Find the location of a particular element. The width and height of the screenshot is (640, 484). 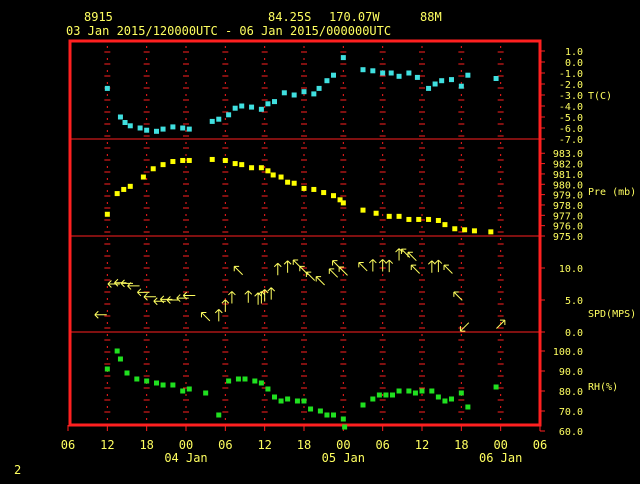

temp-axis-label: T(C) is located at coordinates (600, 96).